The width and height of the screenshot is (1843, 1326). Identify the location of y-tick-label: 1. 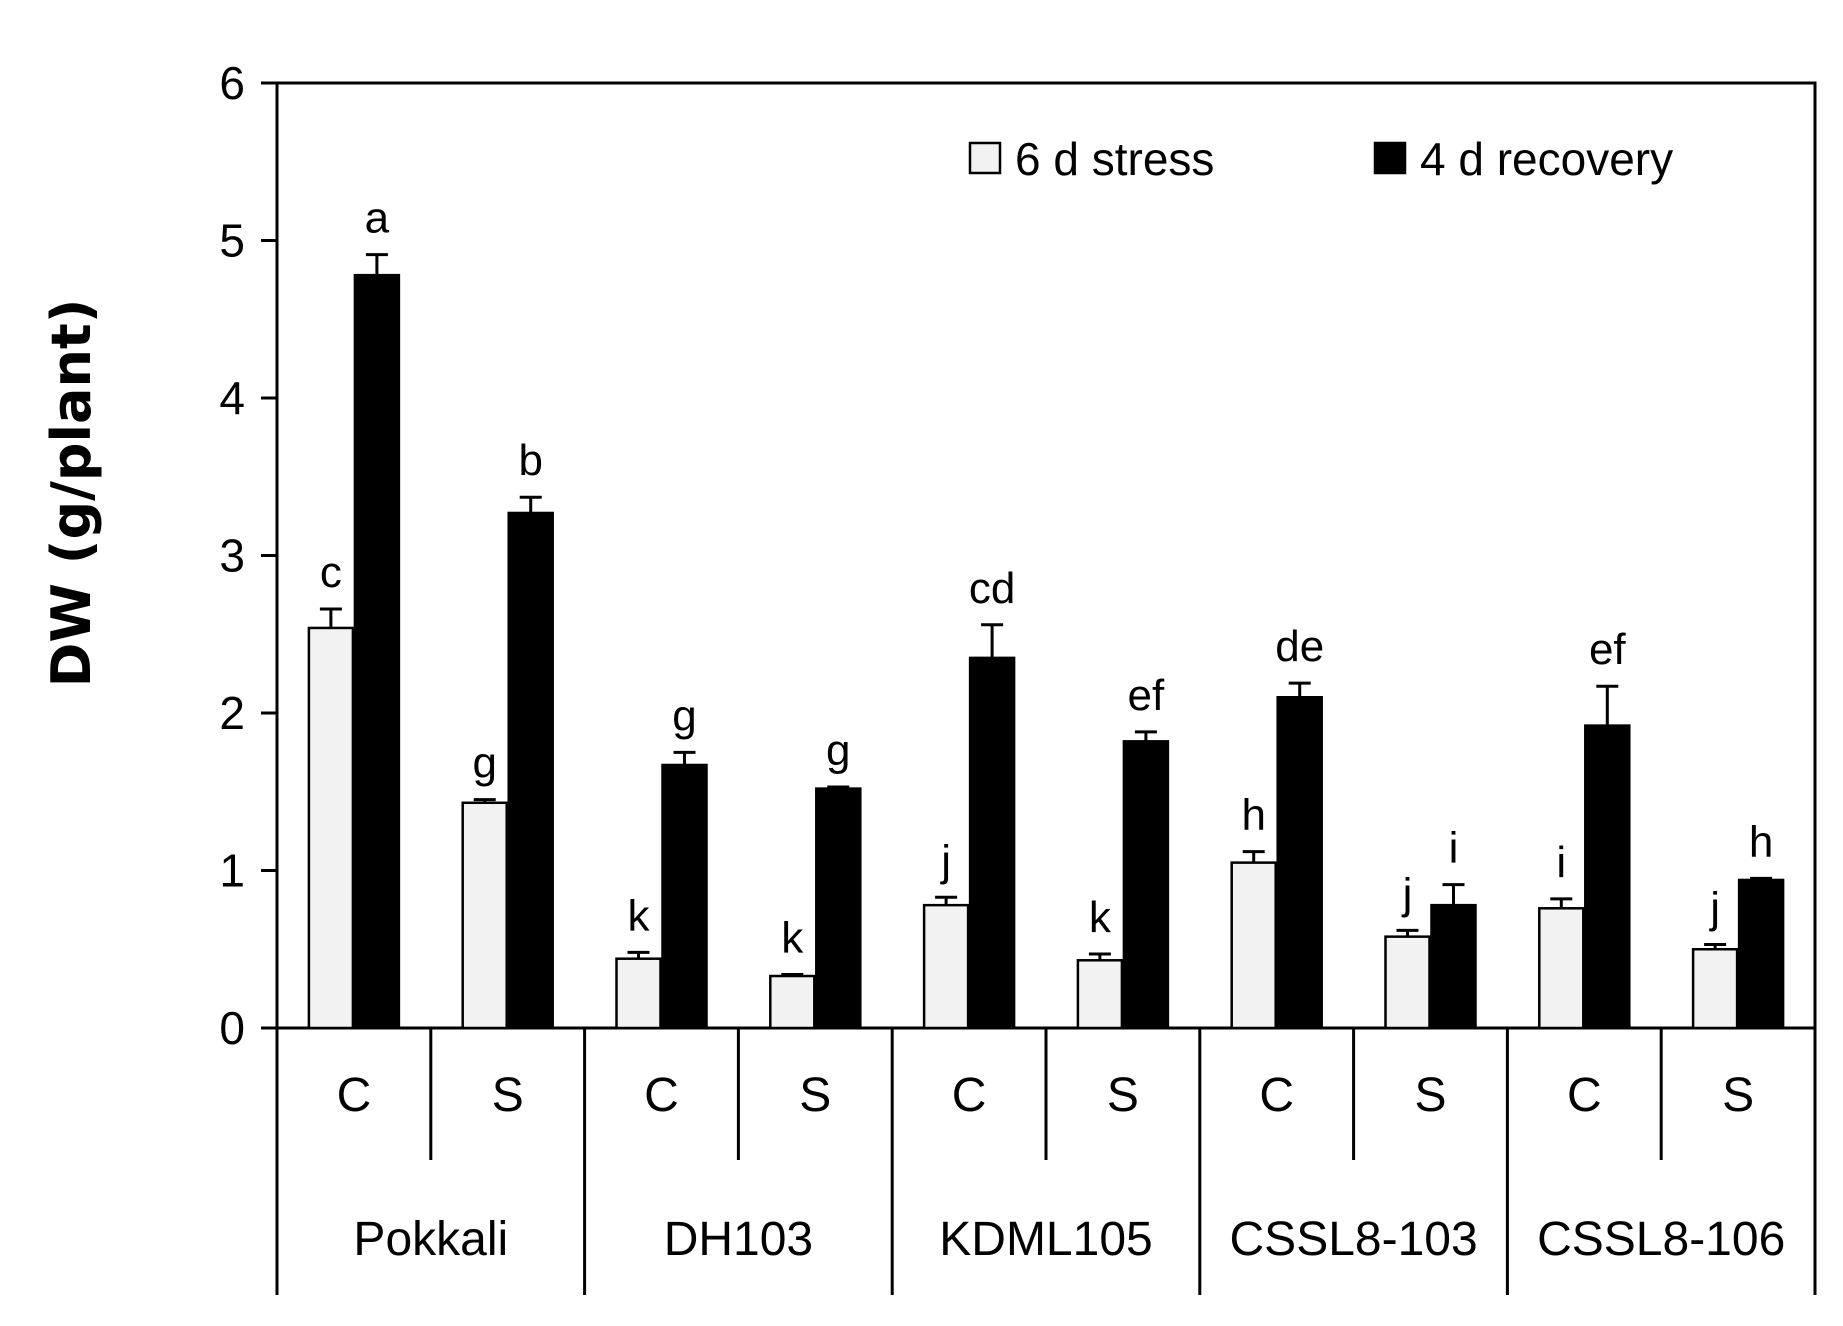
(232, 871).